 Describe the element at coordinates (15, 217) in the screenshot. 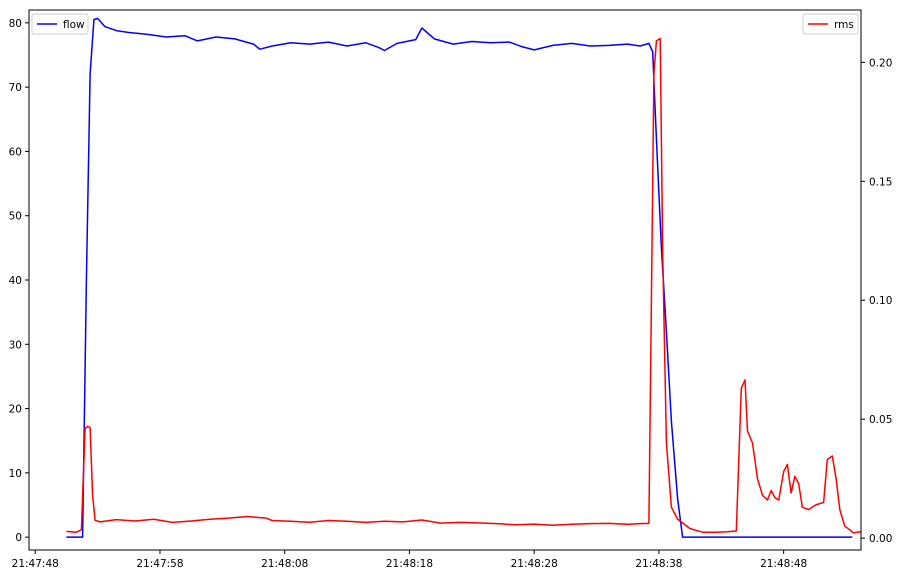

I see `y-left-tick-label: 50` at that location.